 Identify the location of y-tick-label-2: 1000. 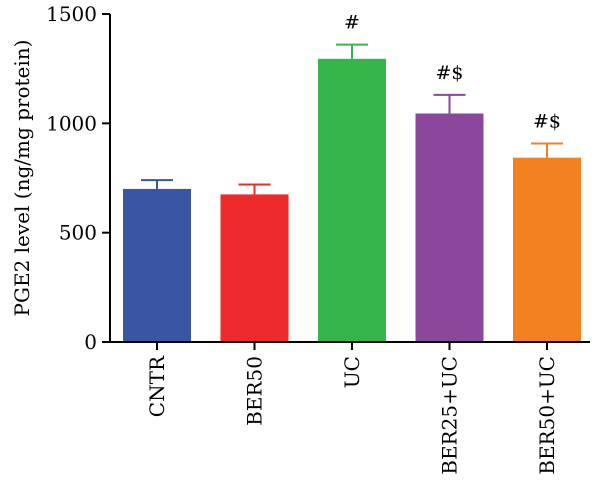
(71, 123).